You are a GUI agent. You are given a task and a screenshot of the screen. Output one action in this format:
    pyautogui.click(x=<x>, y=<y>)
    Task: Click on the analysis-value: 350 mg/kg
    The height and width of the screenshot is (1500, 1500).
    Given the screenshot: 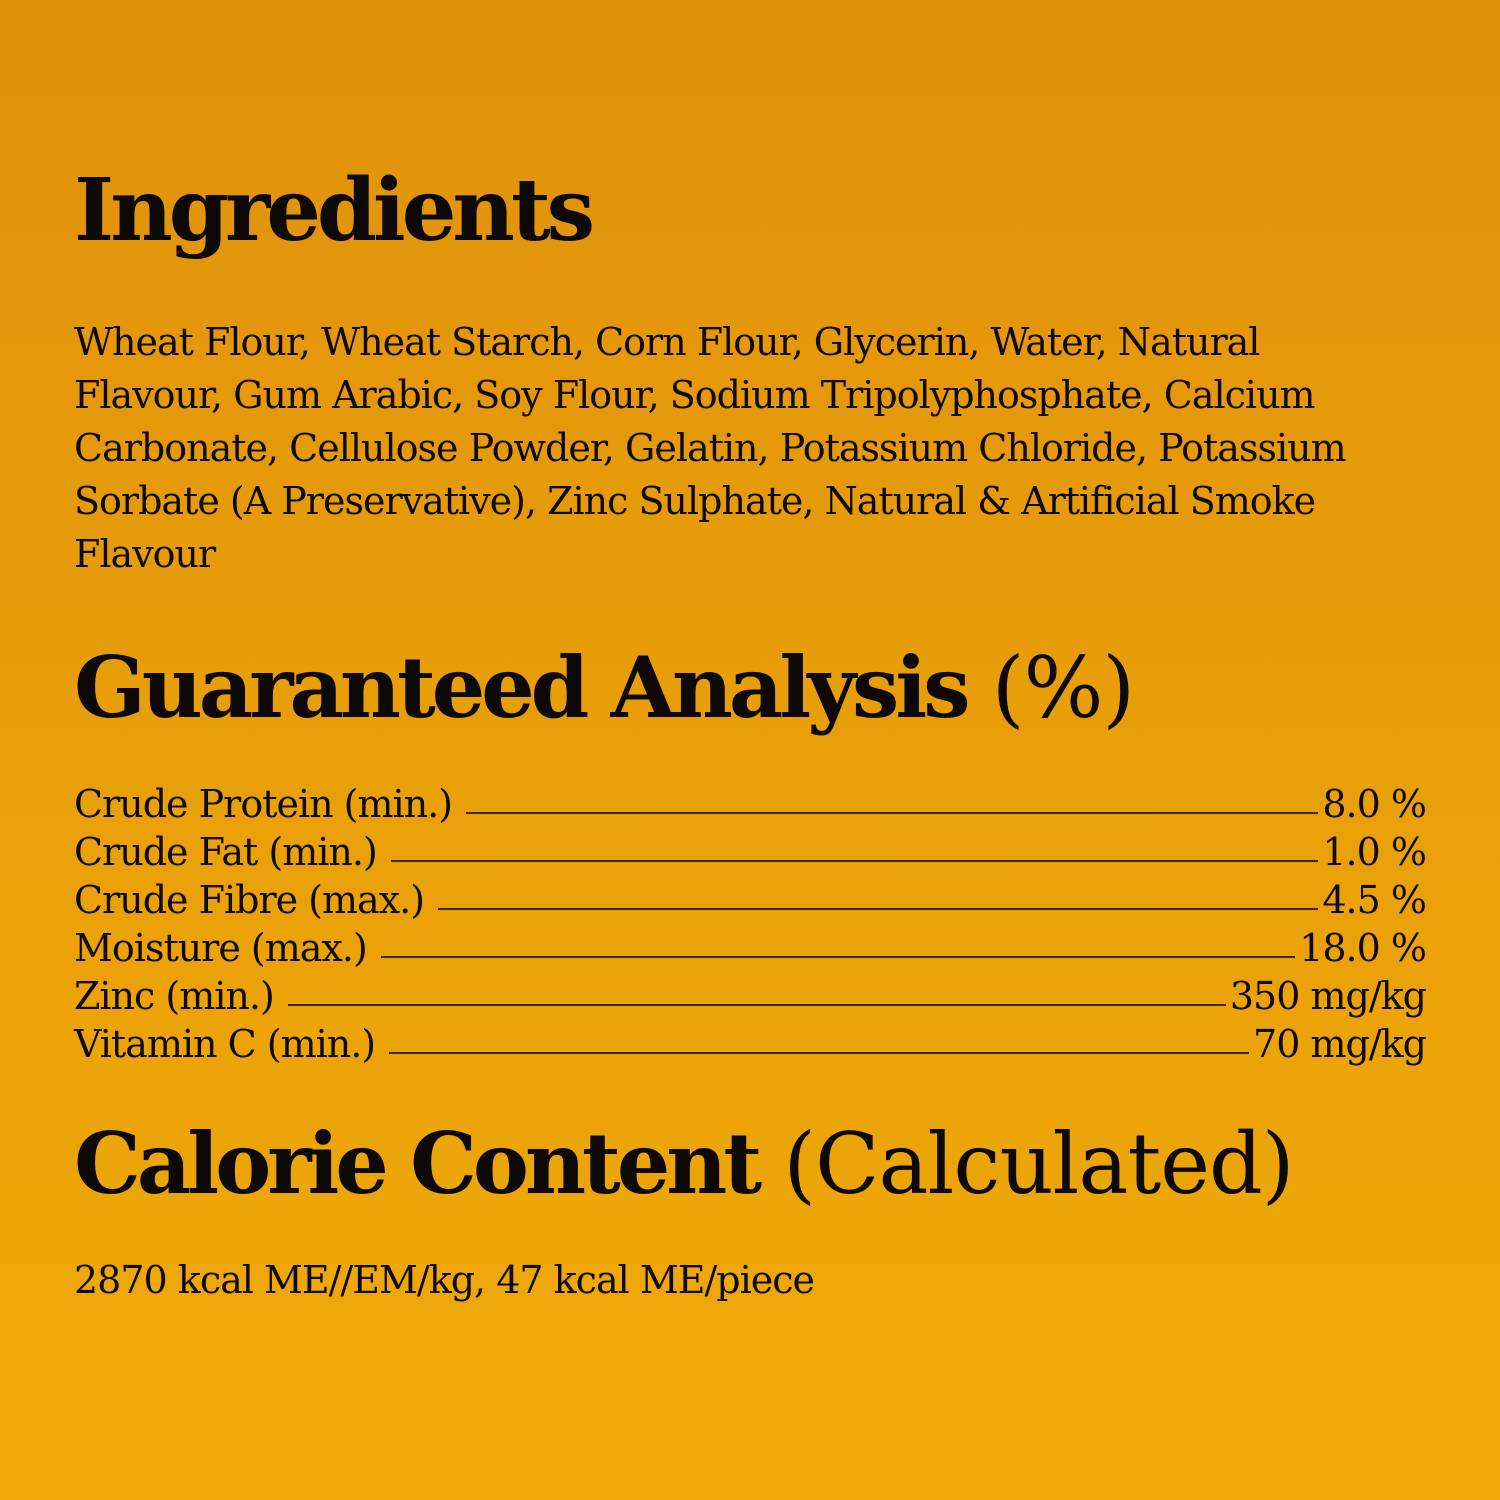 What is the action you would take?
    pyautogui.click(x=1328, y=996)
    